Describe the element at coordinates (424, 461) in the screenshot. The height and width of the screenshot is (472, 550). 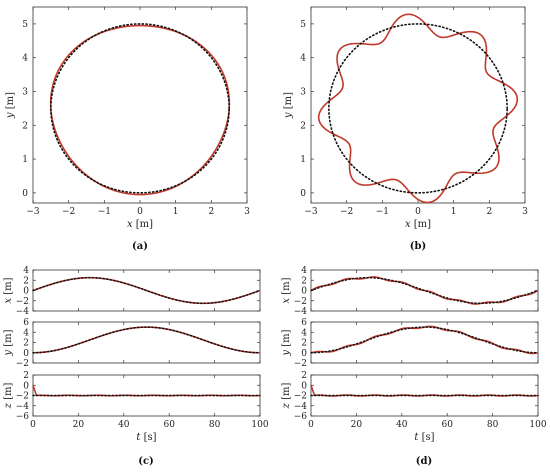
I see `panel-label-d: (d)` at that location.